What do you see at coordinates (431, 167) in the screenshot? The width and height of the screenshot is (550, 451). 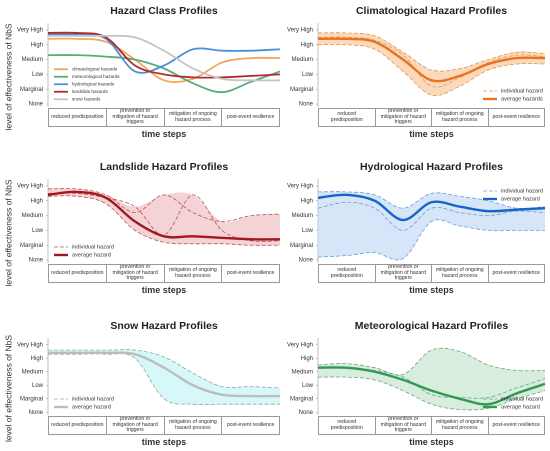 I see `chart-title: Hydrological Hazard Profiles` at bounding box center [431, 167].